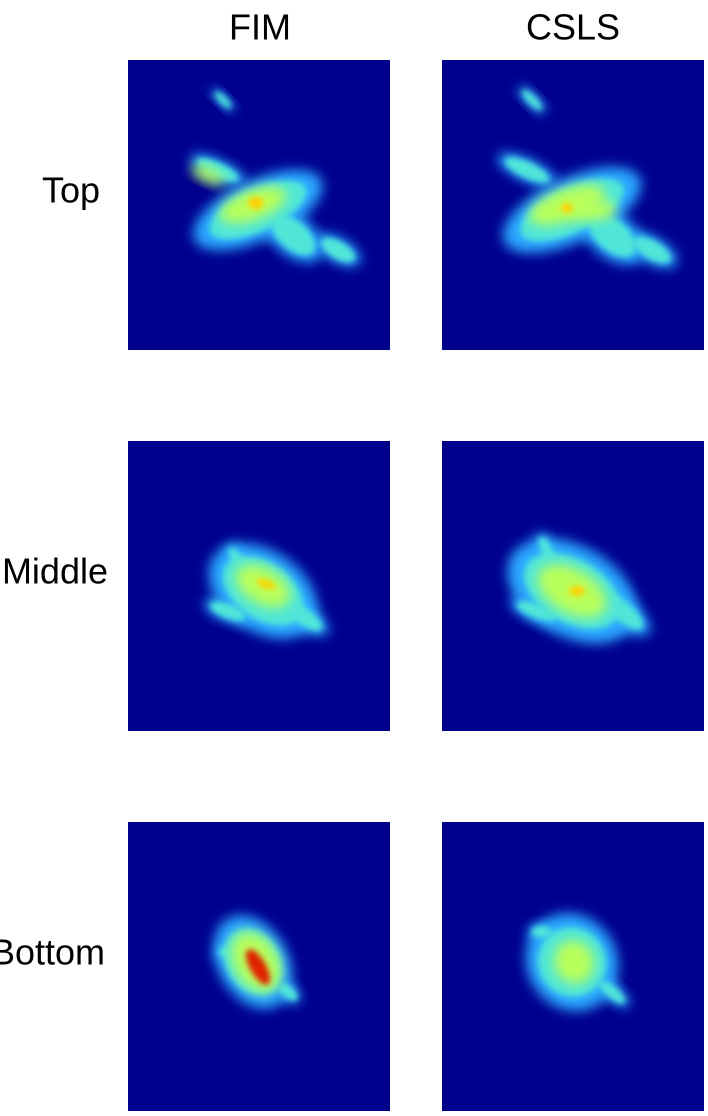  I want to click on column-header: FIM, so click(260, 27).